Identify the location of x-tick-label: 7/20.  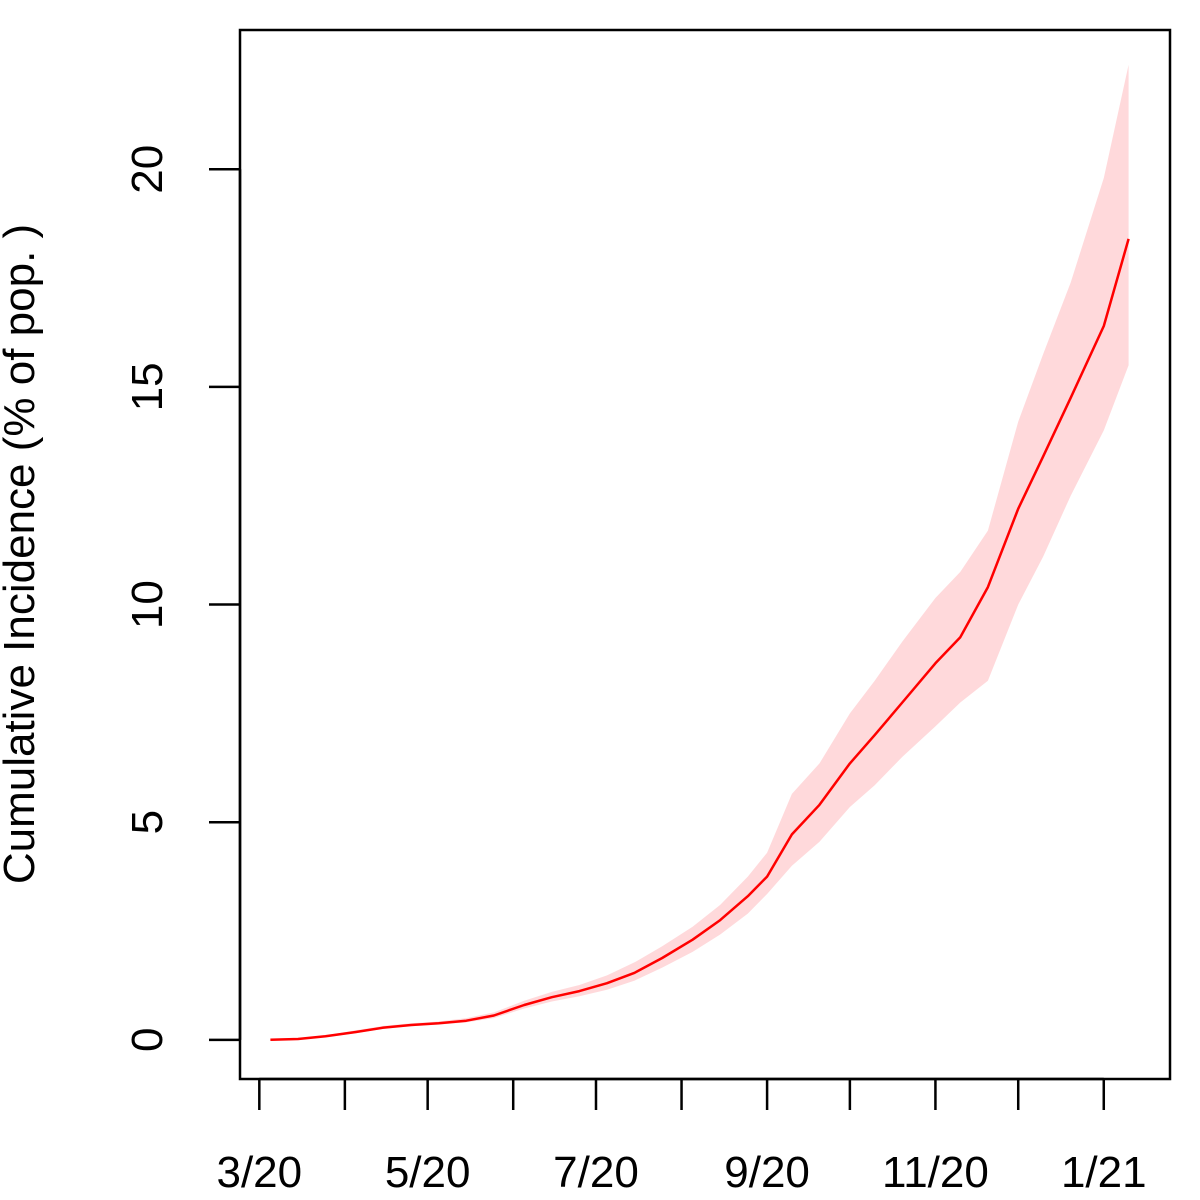
(596, 1172).